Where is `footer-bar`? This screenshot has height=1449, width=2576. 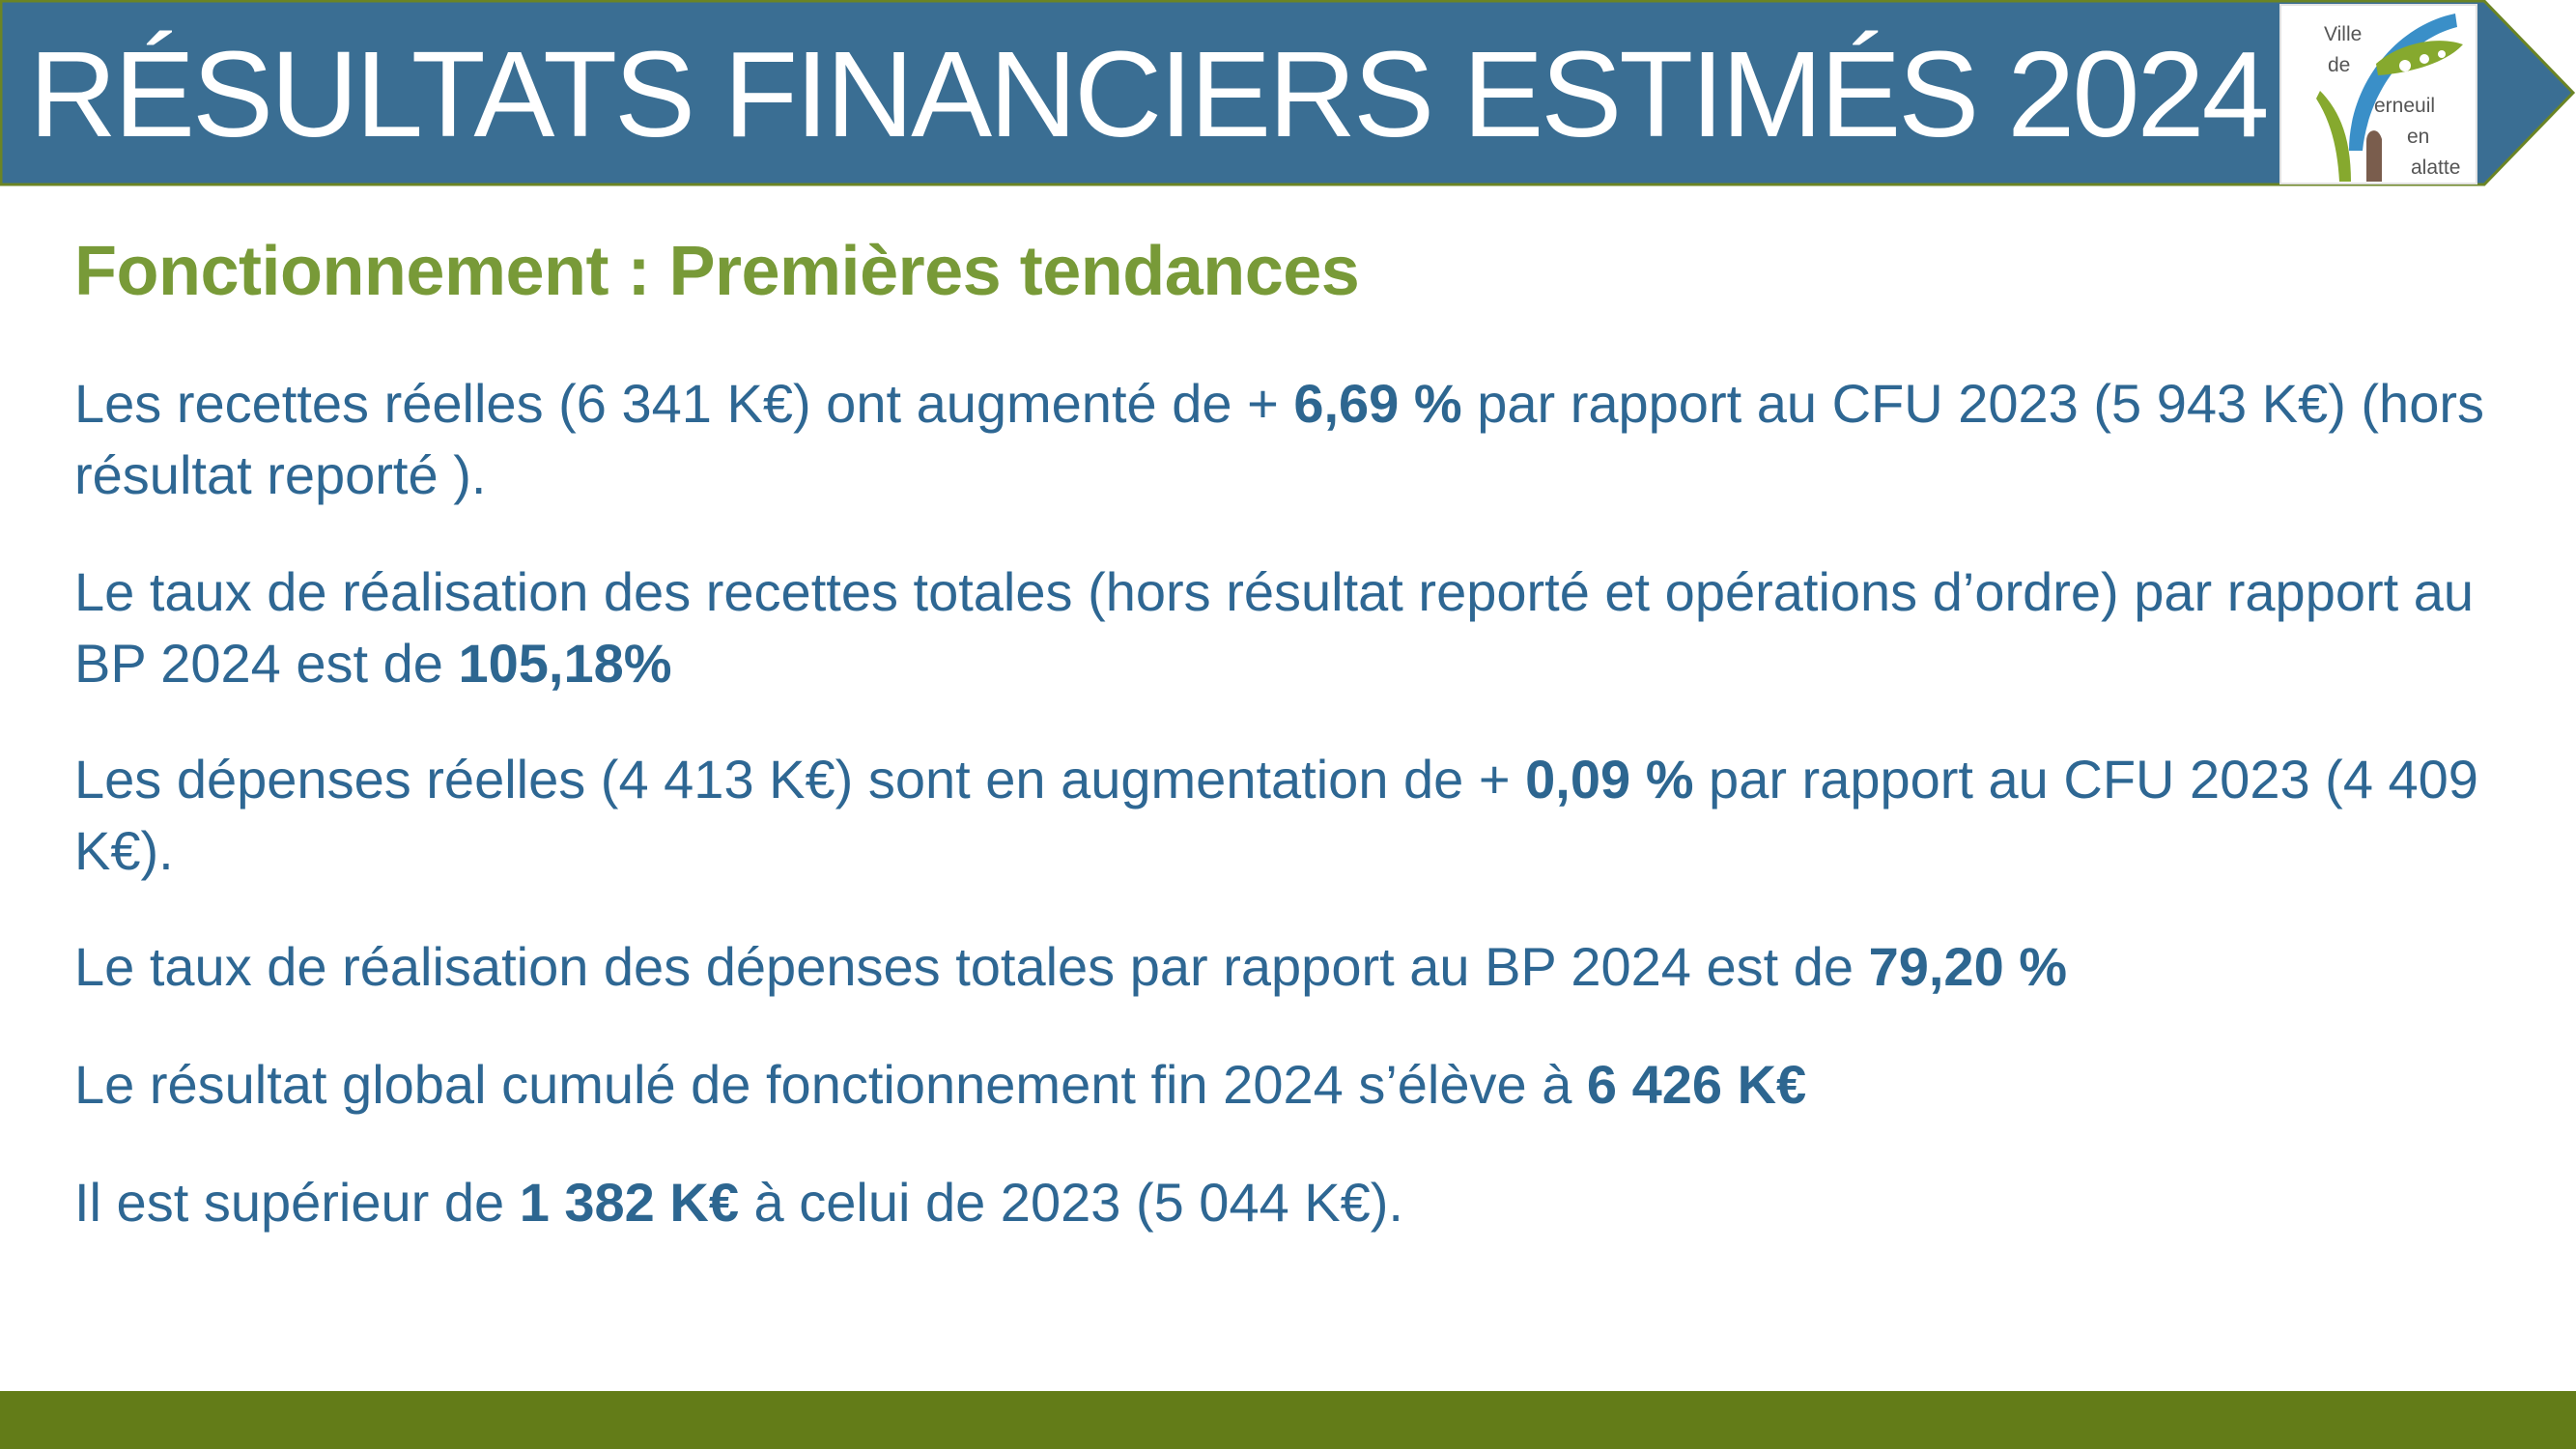
footer-bar is located at coordinates (1288, 1420).